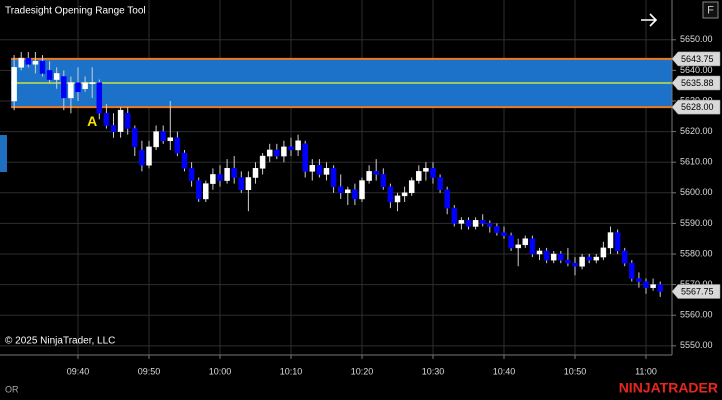 This screenshot has height=400, width=722. I want to click on x-tick-label: 09:40, so click(78, 371).